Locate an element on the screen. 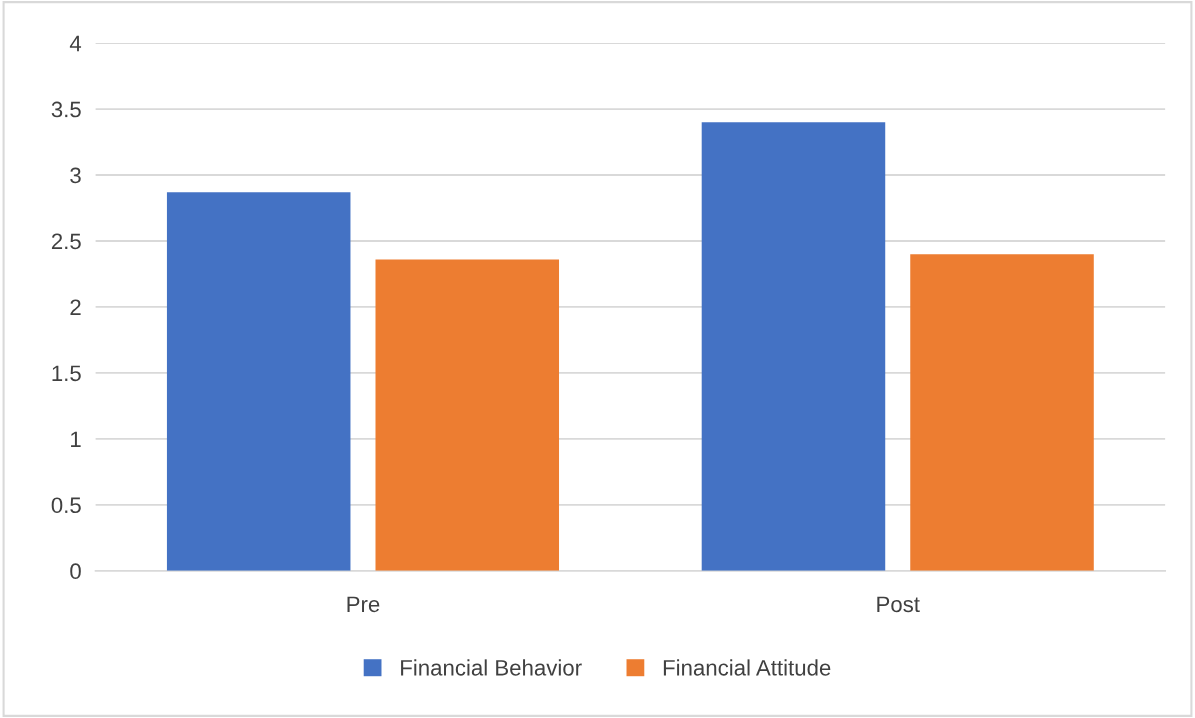 Image resolution: width=1195 pixels, height=718 pixels. legend-label: Financial Attitude is located at coordinates (747, 667).